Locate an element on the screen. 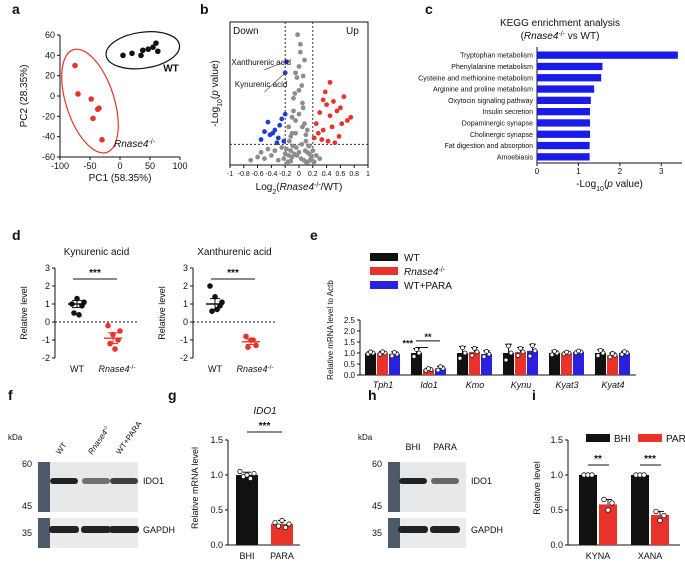 The image size is (685, 580). f-band-gapdh is located at coordinates (64, 529).